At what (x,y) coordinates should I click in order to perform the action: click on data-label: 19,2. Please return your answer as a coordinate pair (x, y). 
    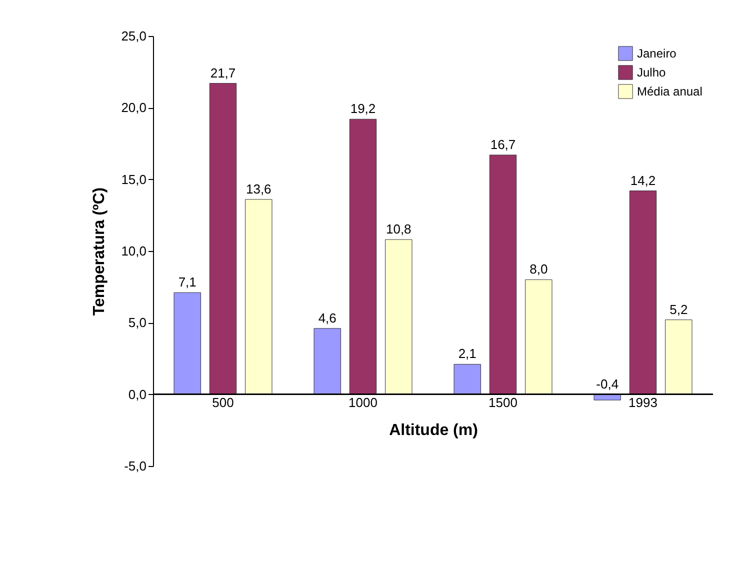
    Looking at the image, I should click on (363, 108).